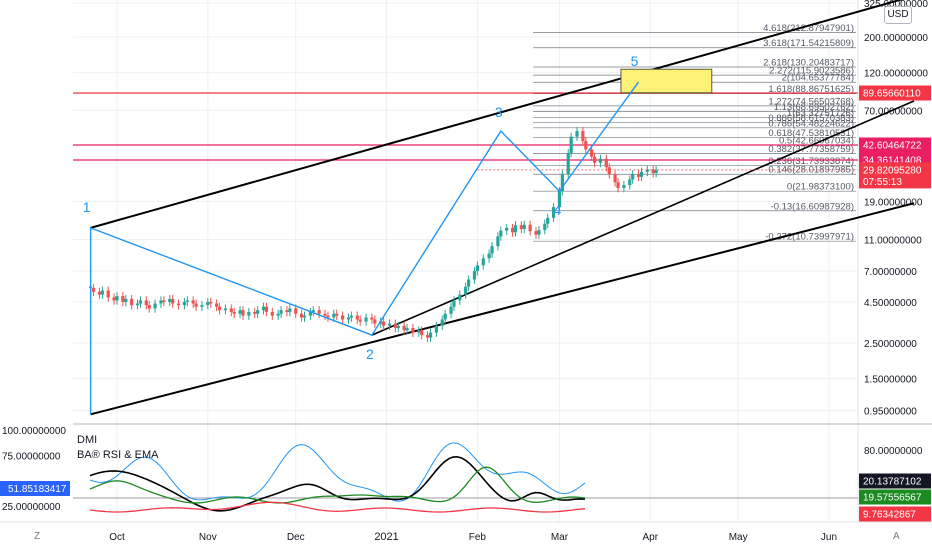 The height and width of the screenshot is (553, 932). I want to click on target-box, so click(666, 81).